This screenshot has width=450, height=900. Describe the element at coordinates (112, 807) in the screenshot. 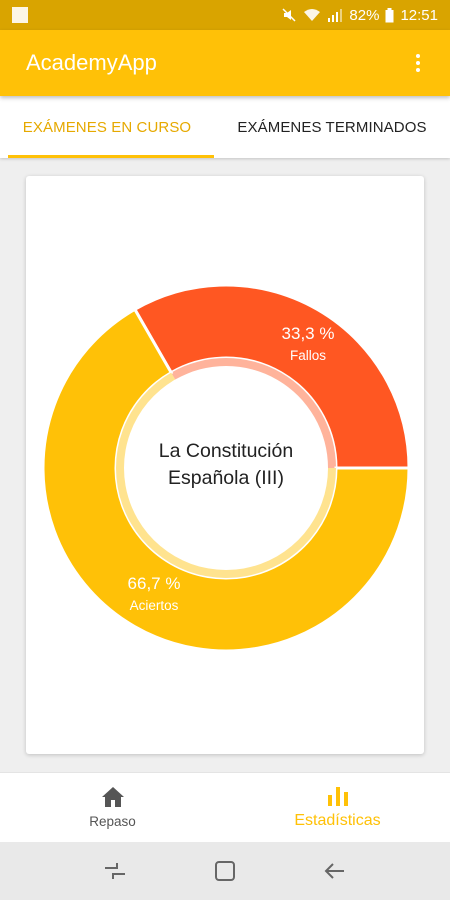

I see `nav-item-repaso: Repaso` at that location.